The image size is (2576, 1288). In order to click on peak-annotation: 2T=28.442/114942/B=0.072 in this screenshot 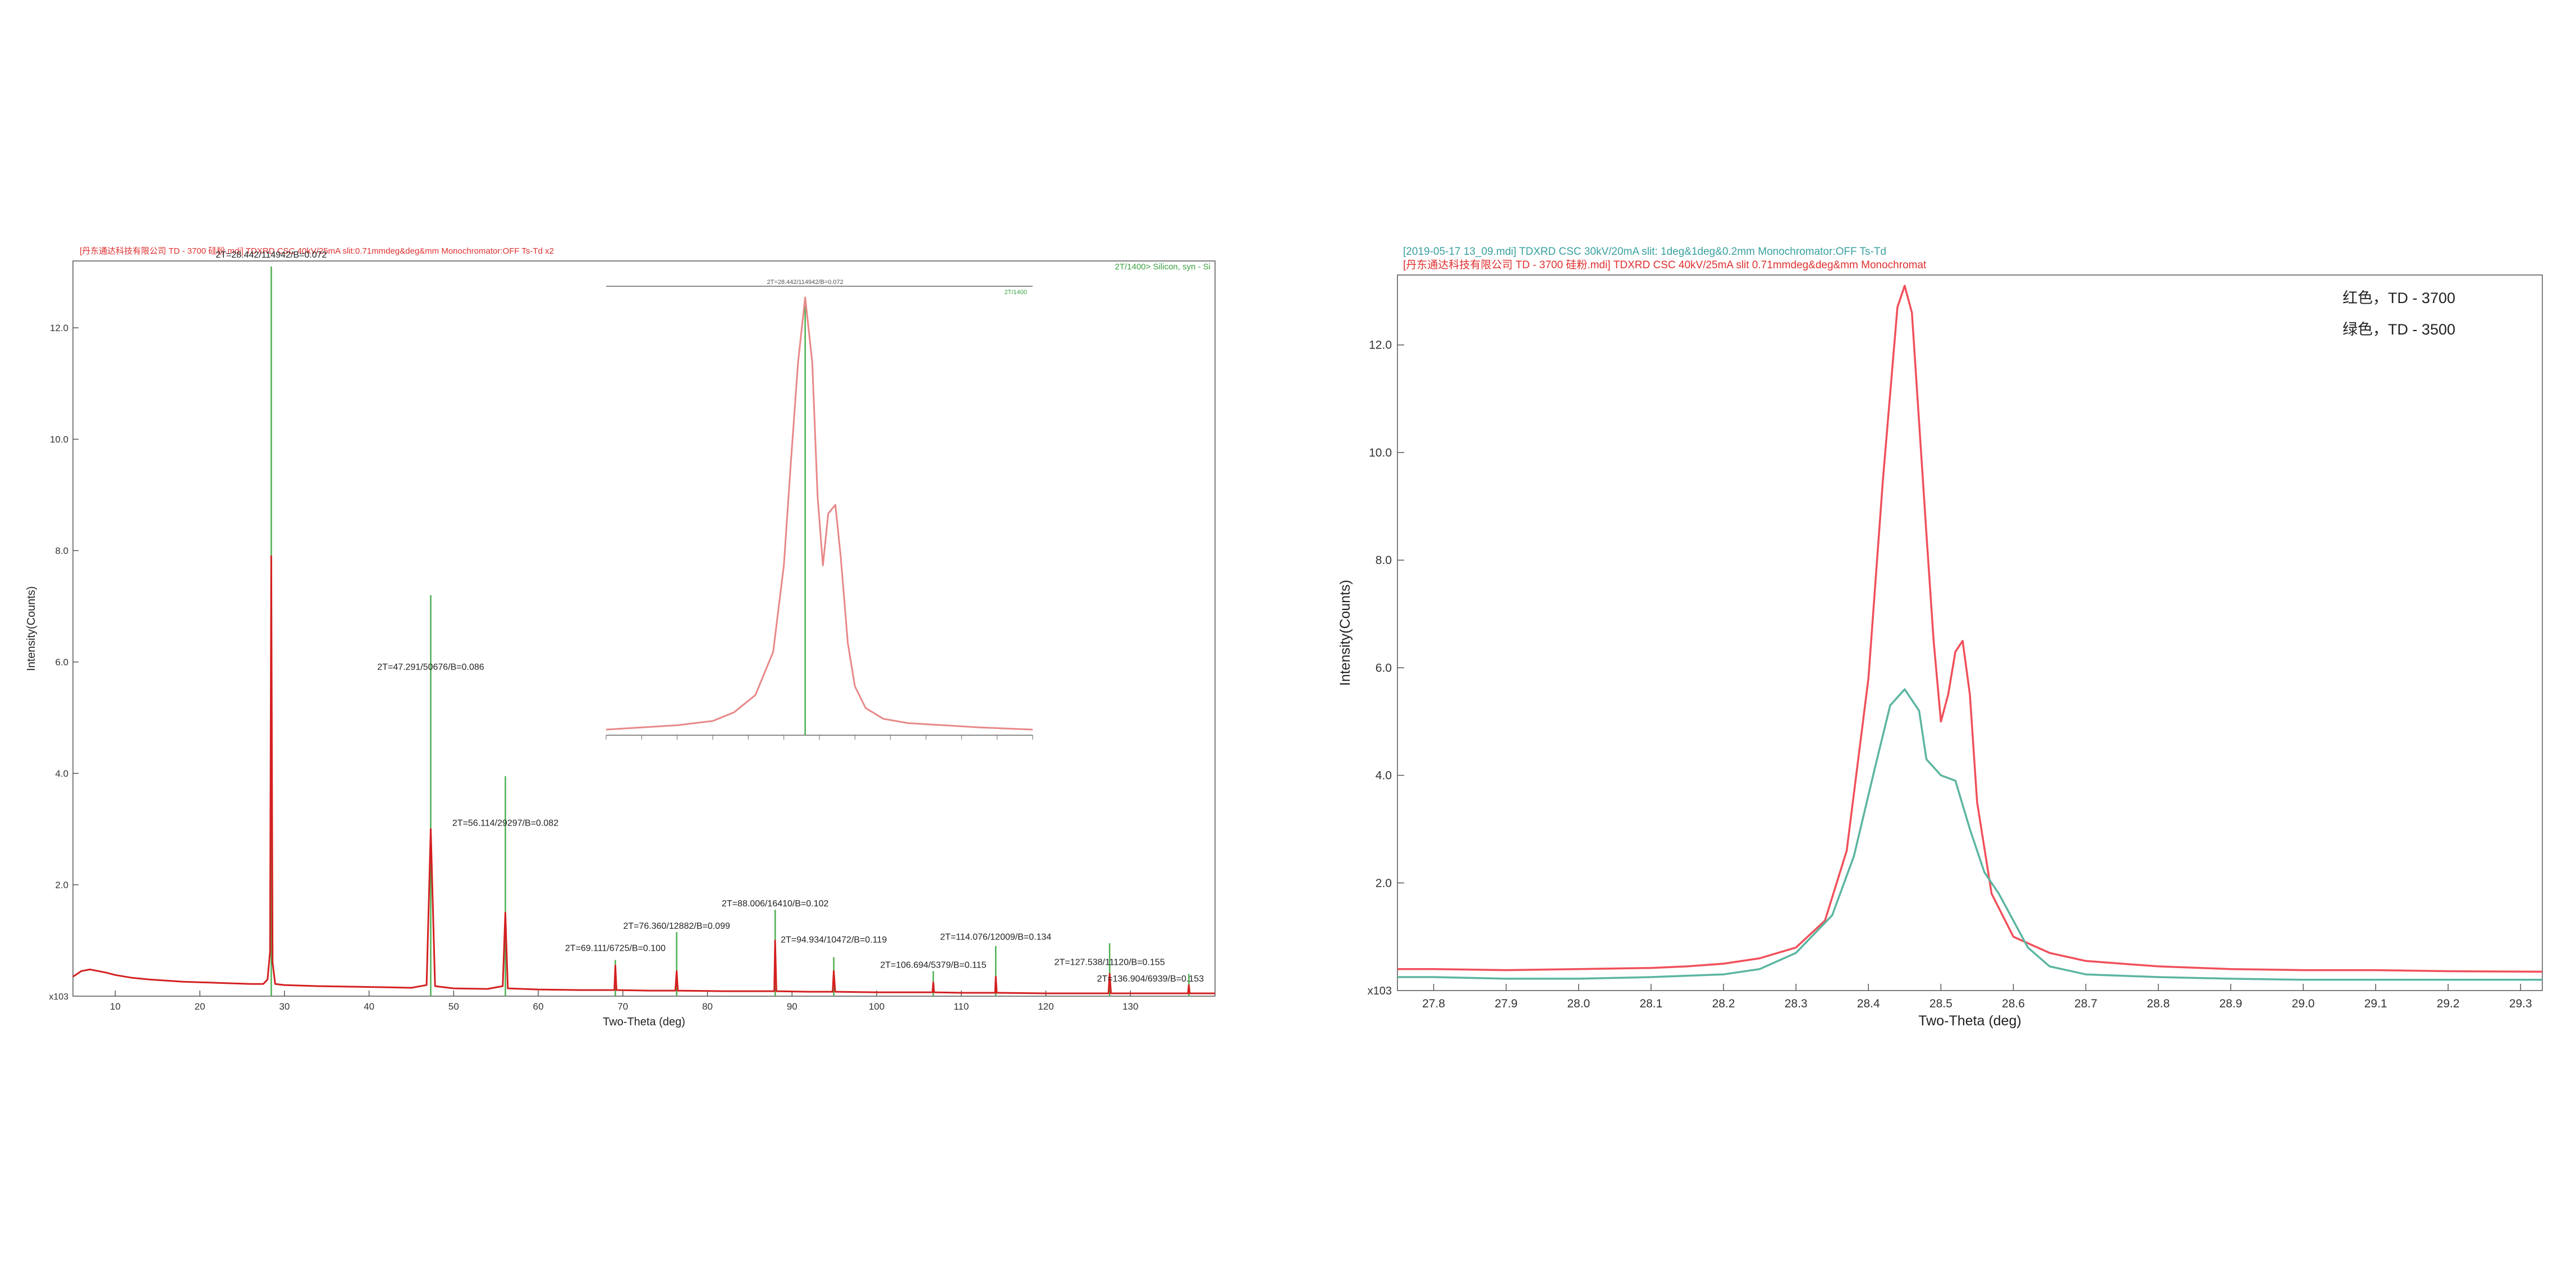, I will do `click(271, 255)`.